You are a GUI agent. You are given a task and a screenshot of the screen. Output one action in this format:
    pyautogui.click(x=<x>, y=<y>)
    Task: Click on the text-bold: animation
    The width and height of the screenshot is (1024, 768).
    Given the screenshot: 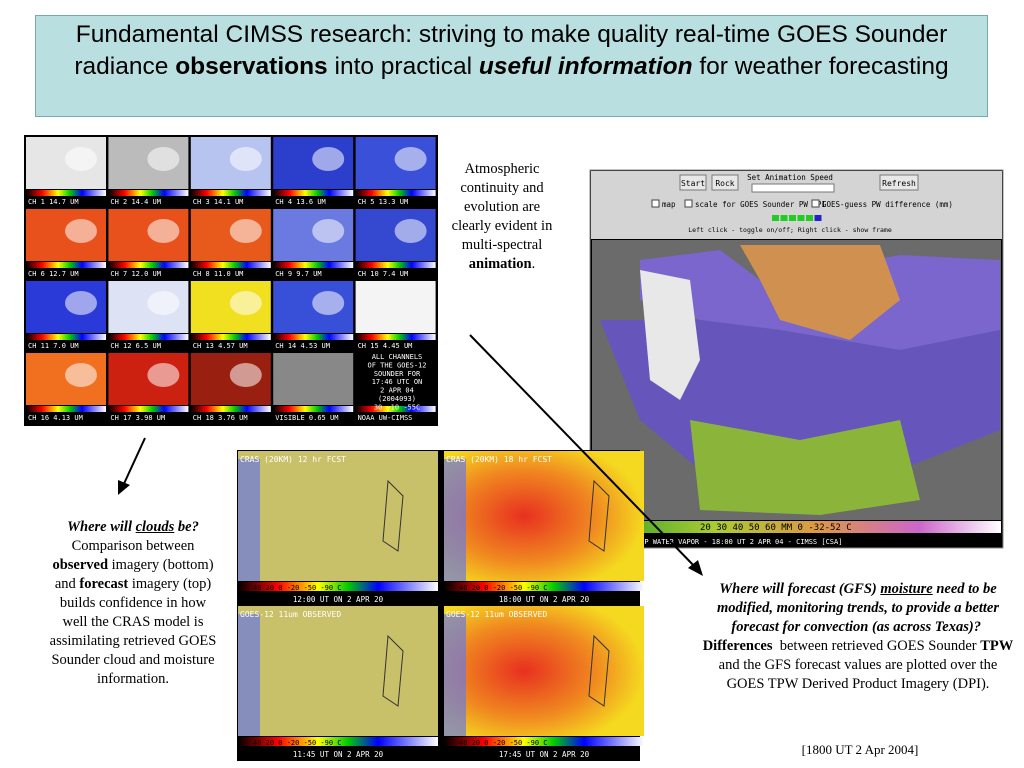 What is the action you would take?
    pyautogui.click(x=500, y=264)
    